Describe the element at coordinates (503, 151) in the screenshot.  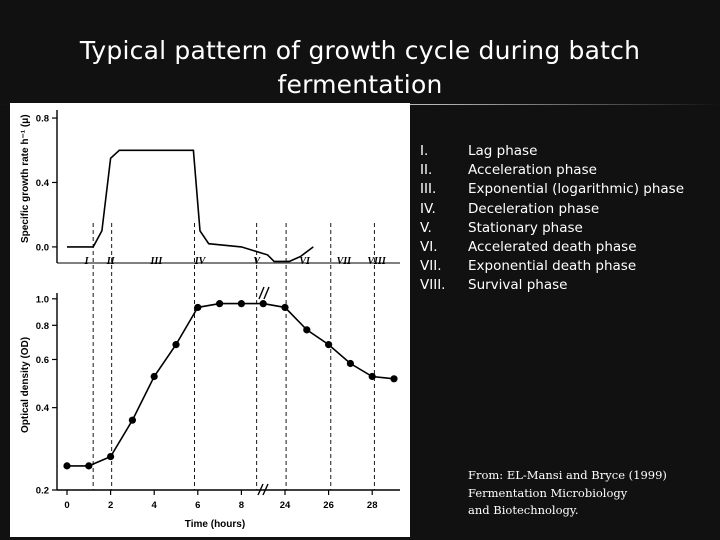
I see `legend-item-label: Lag phase` at that location.